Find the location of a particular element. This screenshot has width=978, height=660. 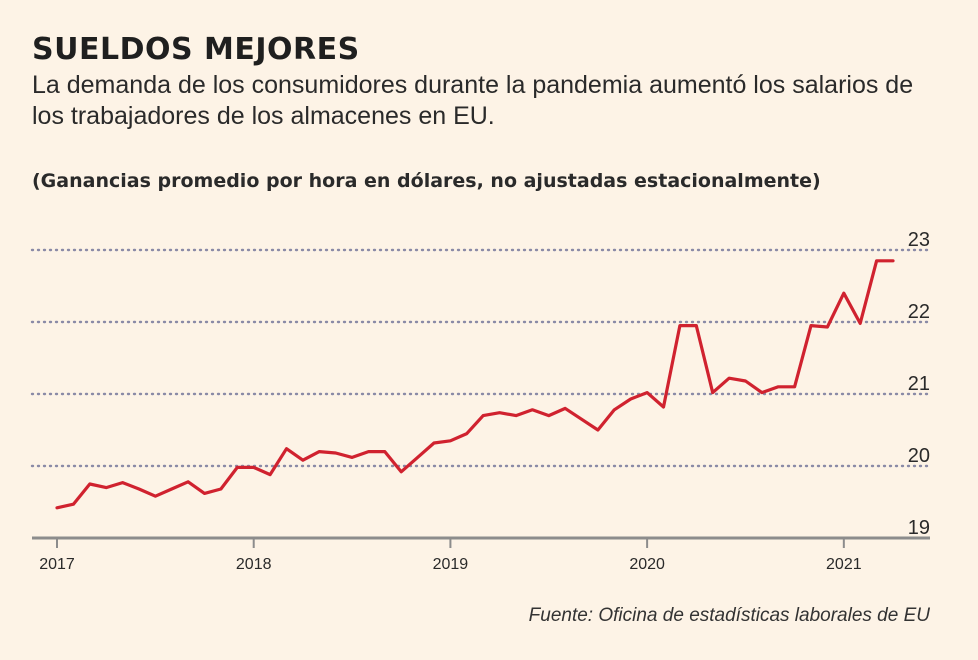

x-tick-label: 2019 is located at coordinates (451, 564).